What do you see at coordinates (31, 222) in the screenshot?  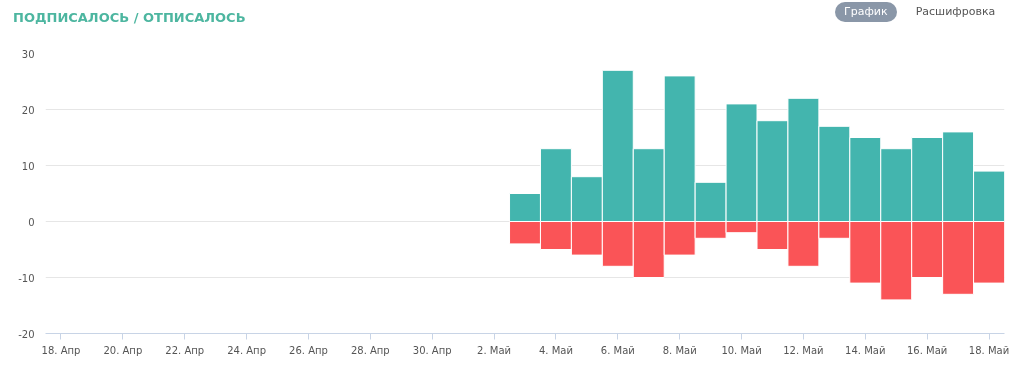 I see `y-tick-label: 0` at bounding box center [31, 222].